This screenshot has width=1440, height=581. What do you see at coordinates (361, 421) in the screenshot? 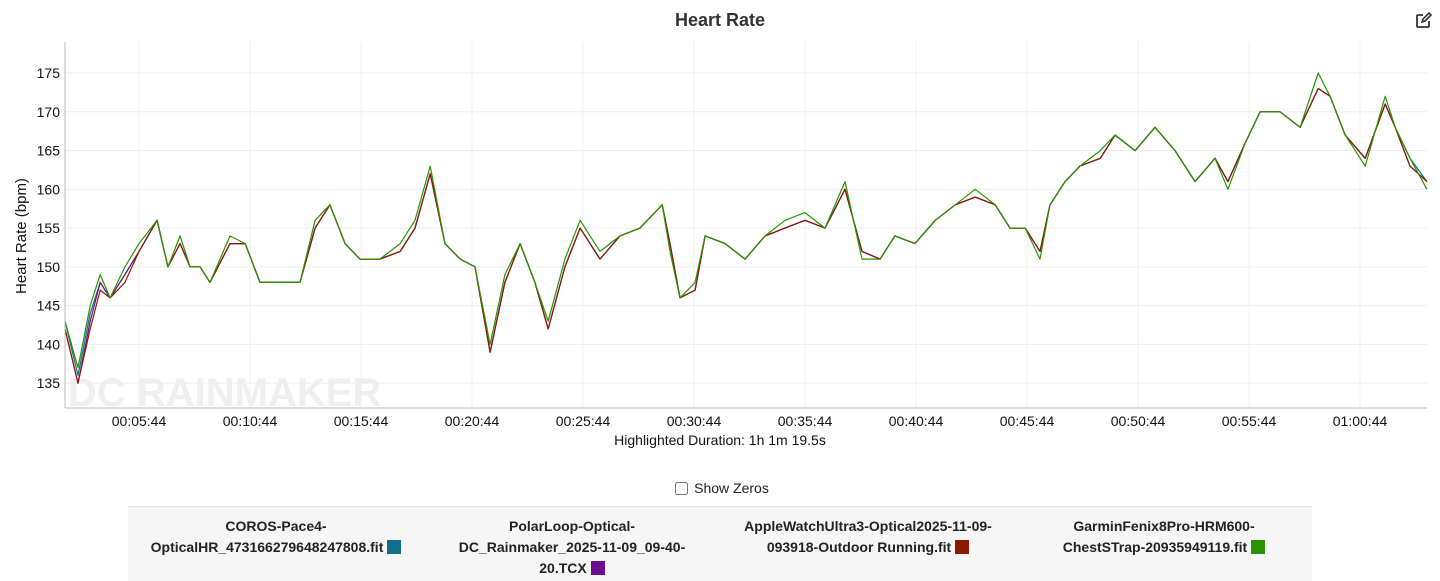
I see `x-tick-label: 00:15:44` at bounding box center [361, 421].